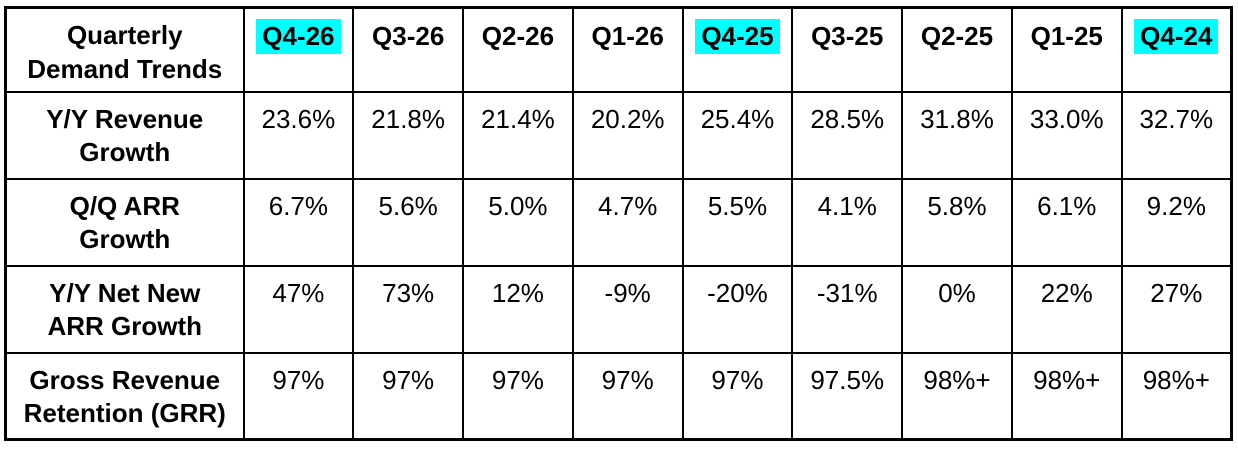 Image resolution: width=1238 pixels, height=449 pixels. Describe the element at coordinates (518, 222) in the screenshot. I see `data-cell: 5.0%` at that location.